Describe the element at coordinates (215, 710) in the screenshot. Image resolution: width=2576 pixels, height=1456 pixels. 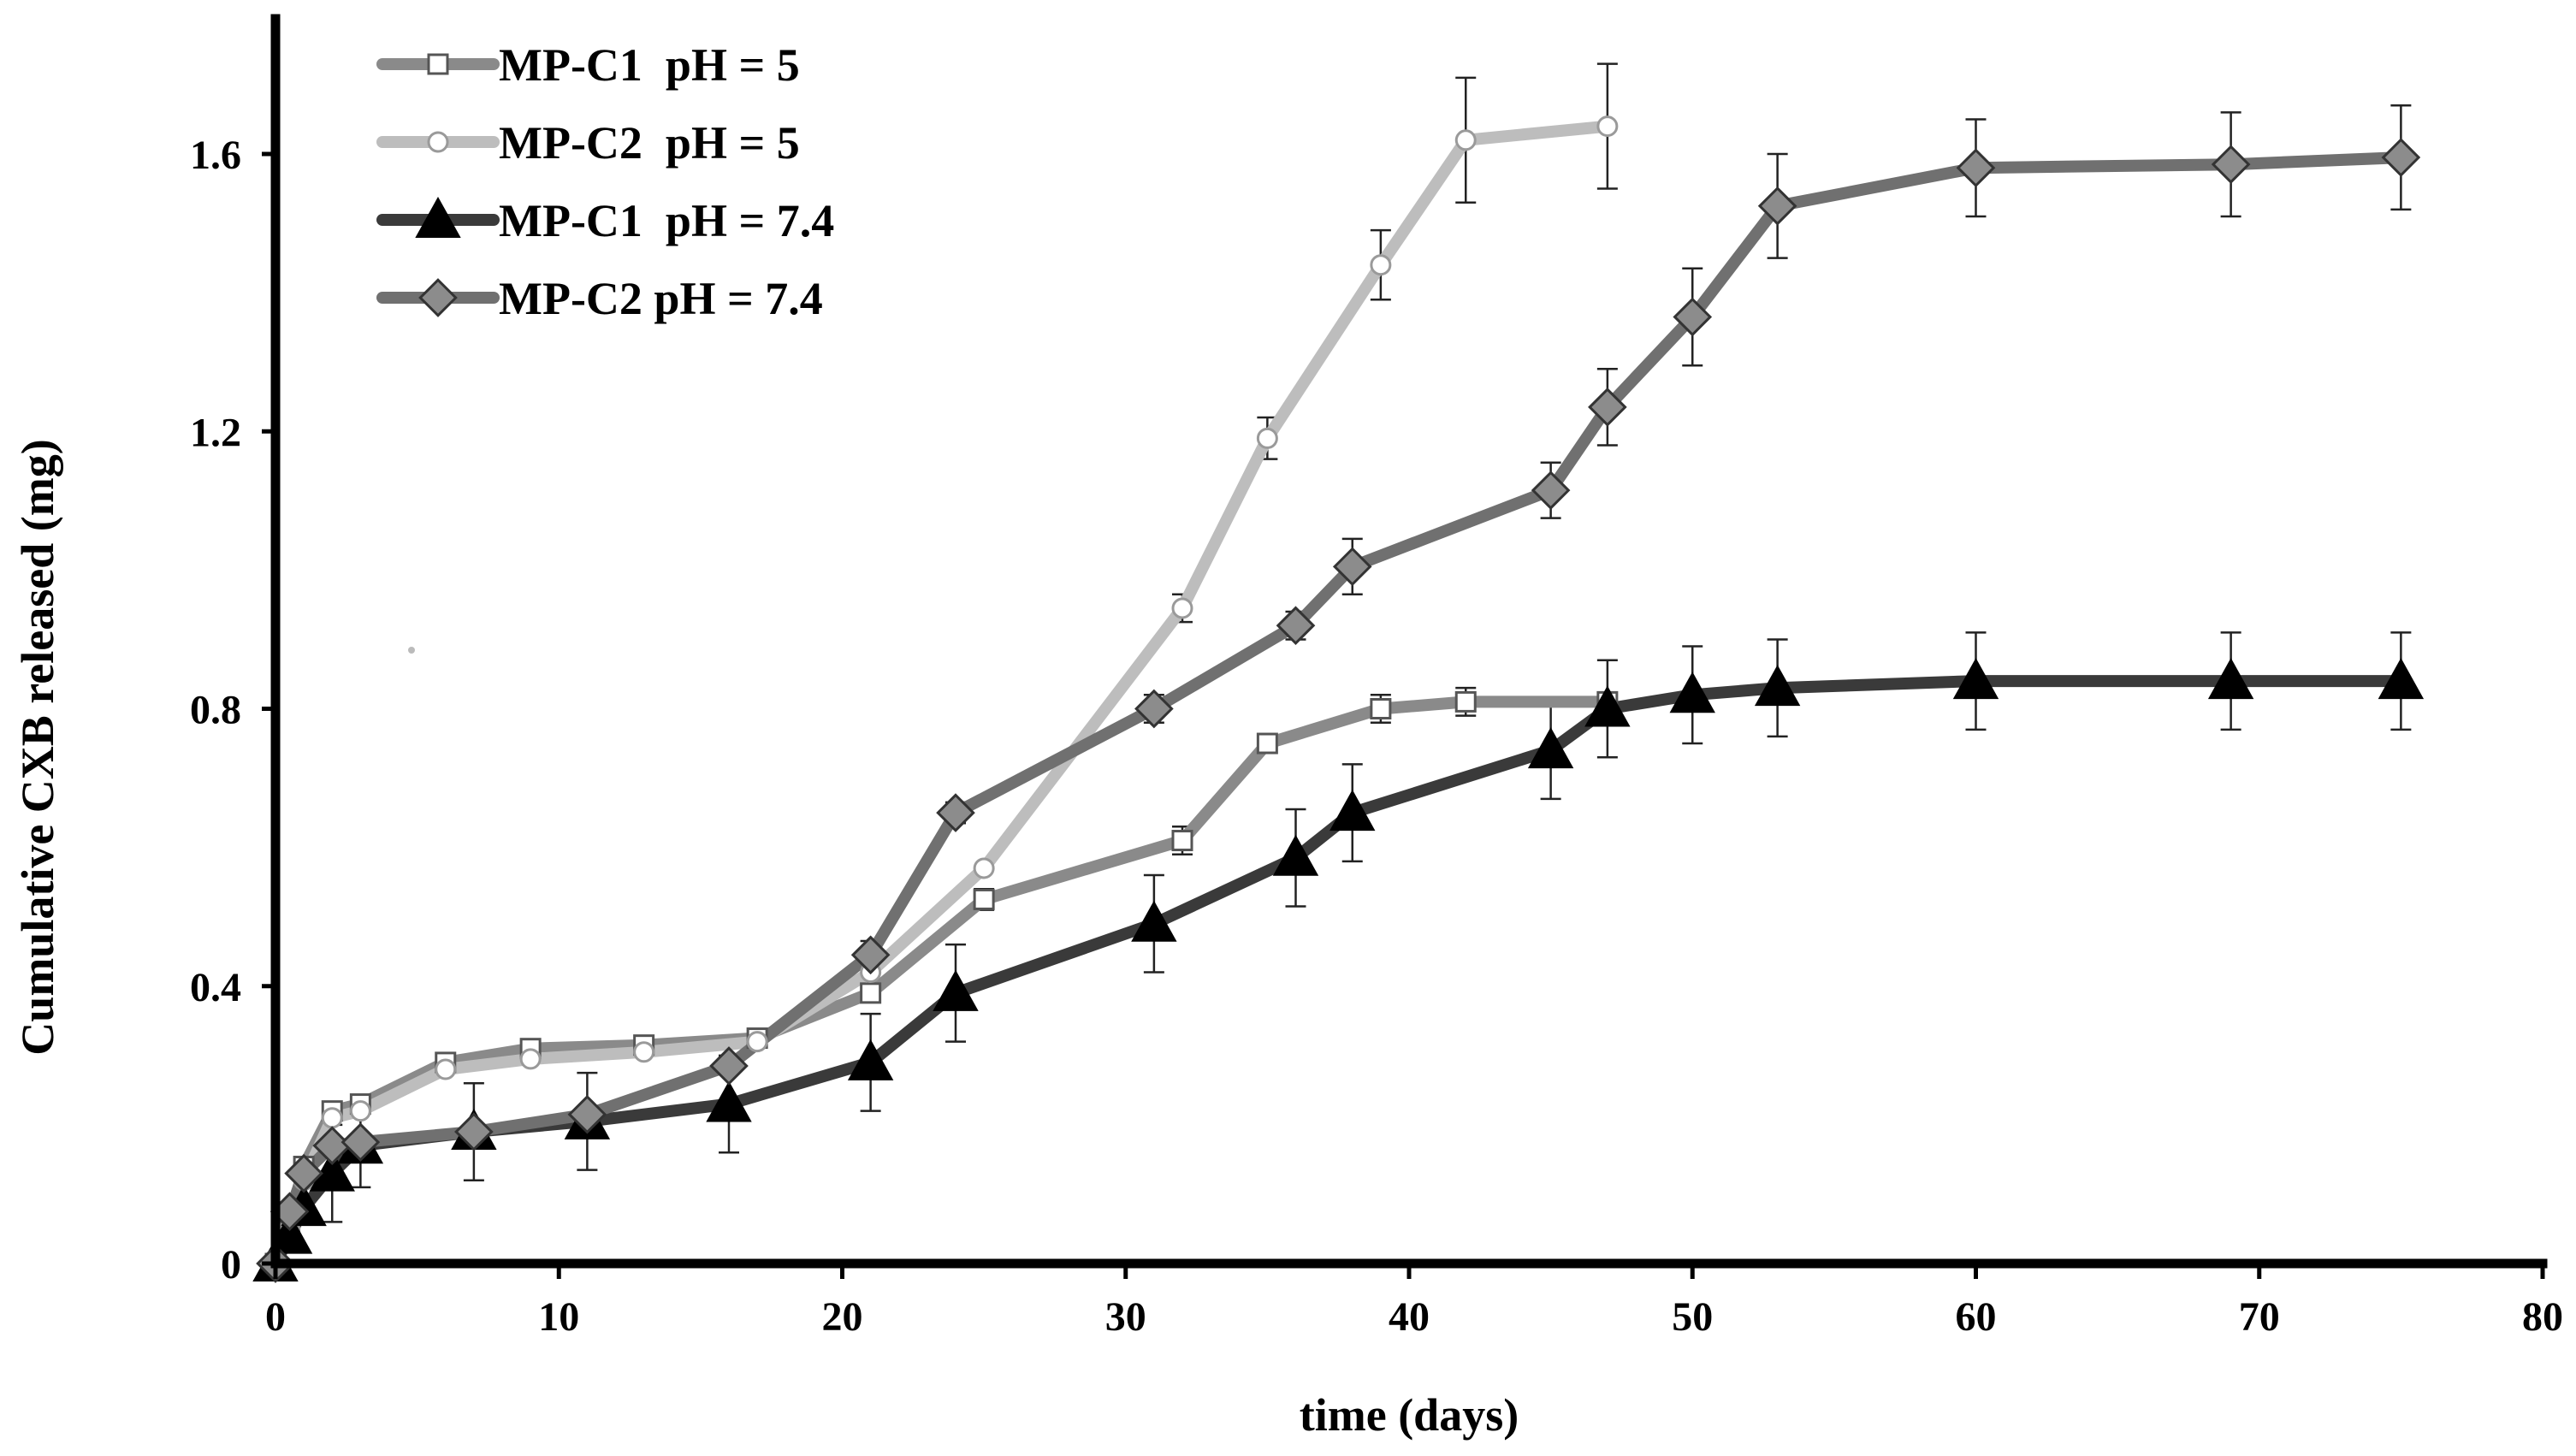
I see `y-tick-label: 0.8` at that location.